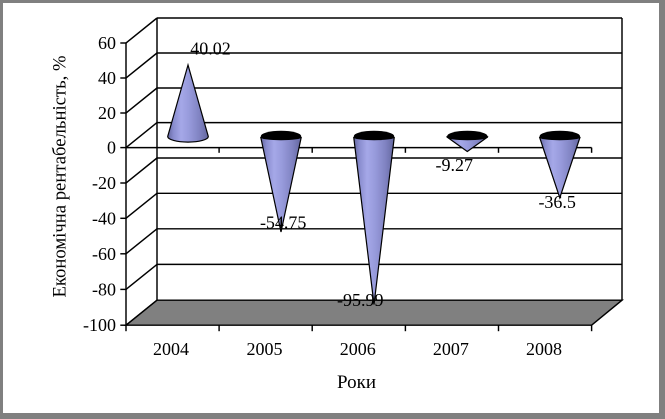 This screenshot has width=665, height=419. What do you see at coordinates (104, 289) in the screenshot?
I see `svg-text: -80` at bounding box center [104, 289].